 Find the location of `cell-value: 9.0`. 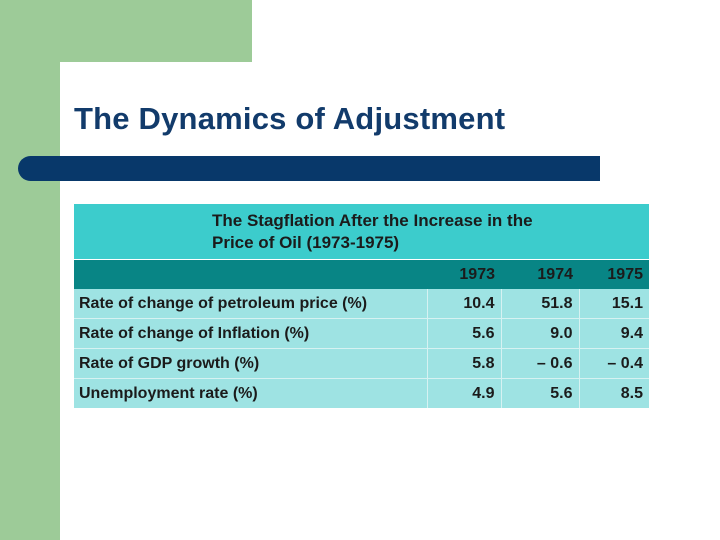

cell-value: 9.0 is located at coordinates (539, 333).